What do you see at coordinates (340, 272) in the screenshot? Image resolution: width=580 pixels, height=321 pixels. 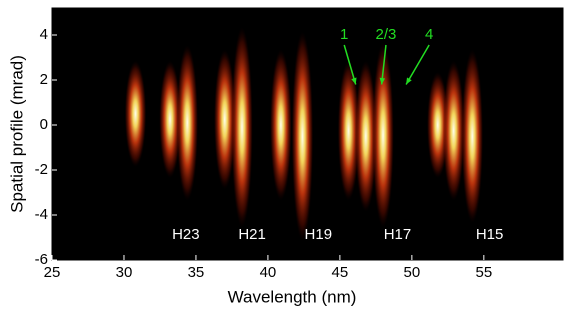 I see `x-tick-label: 45` at bounding box center [340, 272].